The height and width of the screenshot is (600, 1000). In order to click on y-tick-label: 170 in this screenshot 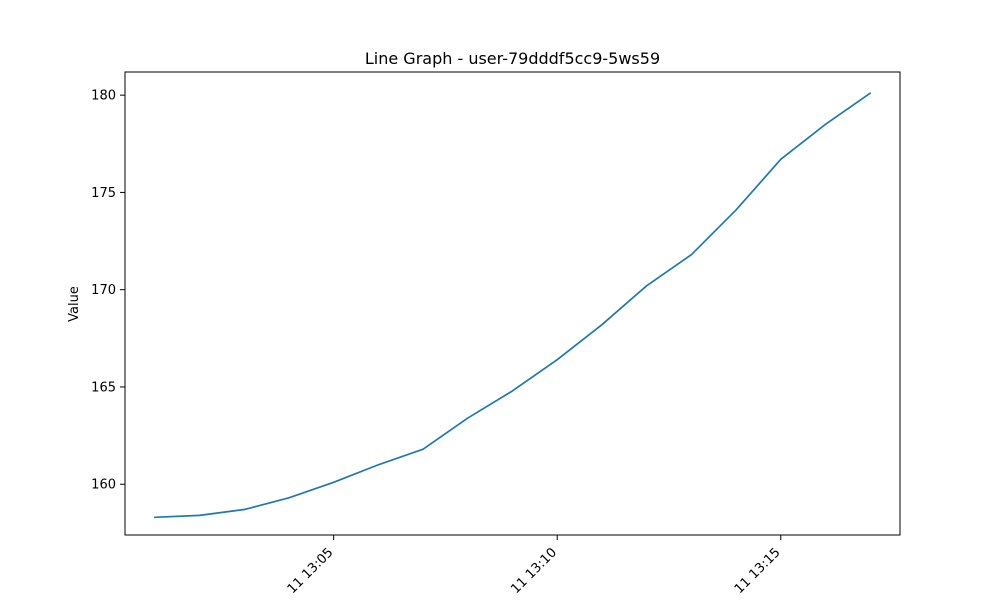, I will do `click(103, 290)`.